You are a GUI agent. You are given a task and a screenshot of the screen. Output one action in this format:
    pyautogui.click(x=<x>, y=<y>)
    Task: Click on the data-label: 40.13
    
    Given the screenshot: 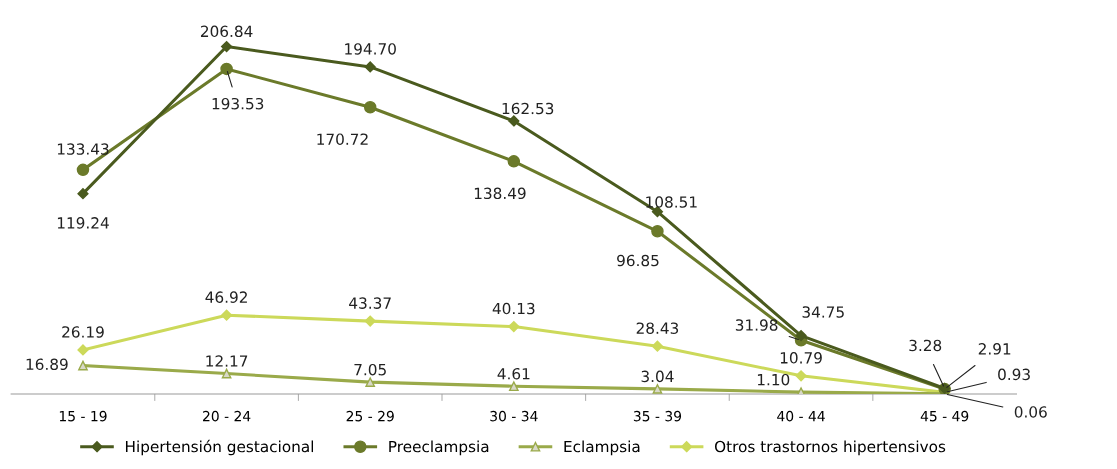 What is the action you would take?
    pyautogui.click(x=513, y=308)
    